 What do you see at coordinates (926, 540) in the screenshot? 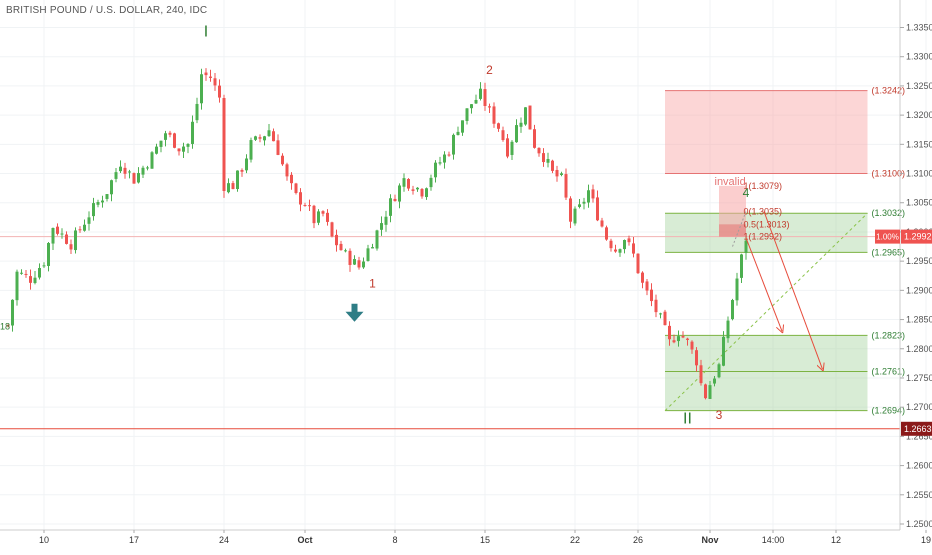
I see `x-tick-label: 19` at bounding box center [926, 540].